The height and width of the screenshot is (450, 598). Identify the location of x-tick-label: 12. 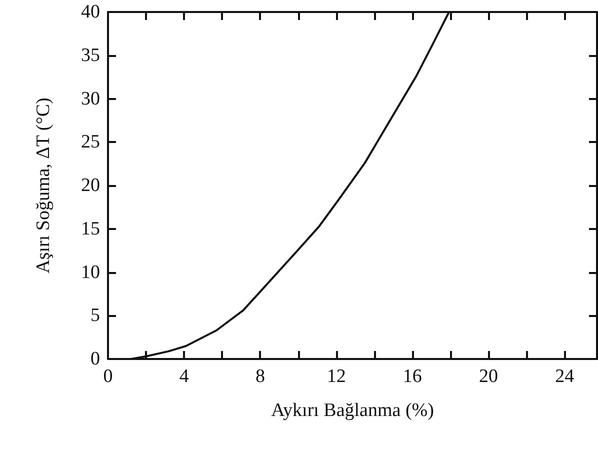
(336, 376).